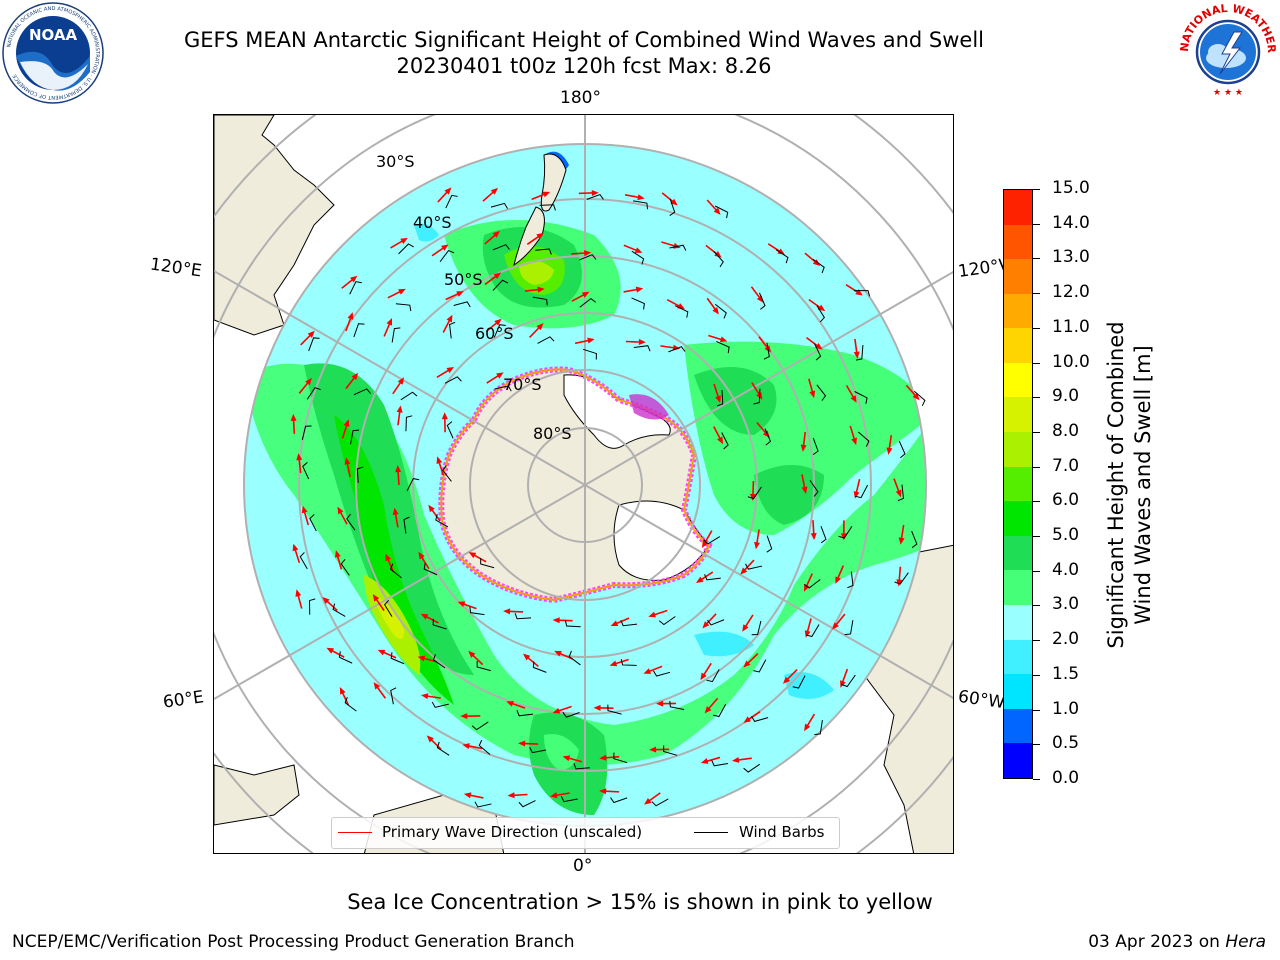  What do you see at coordinates (395, 161) in the screenshot?
I see `lat-label-30s: 30°S` at bounding box center [395, 161].